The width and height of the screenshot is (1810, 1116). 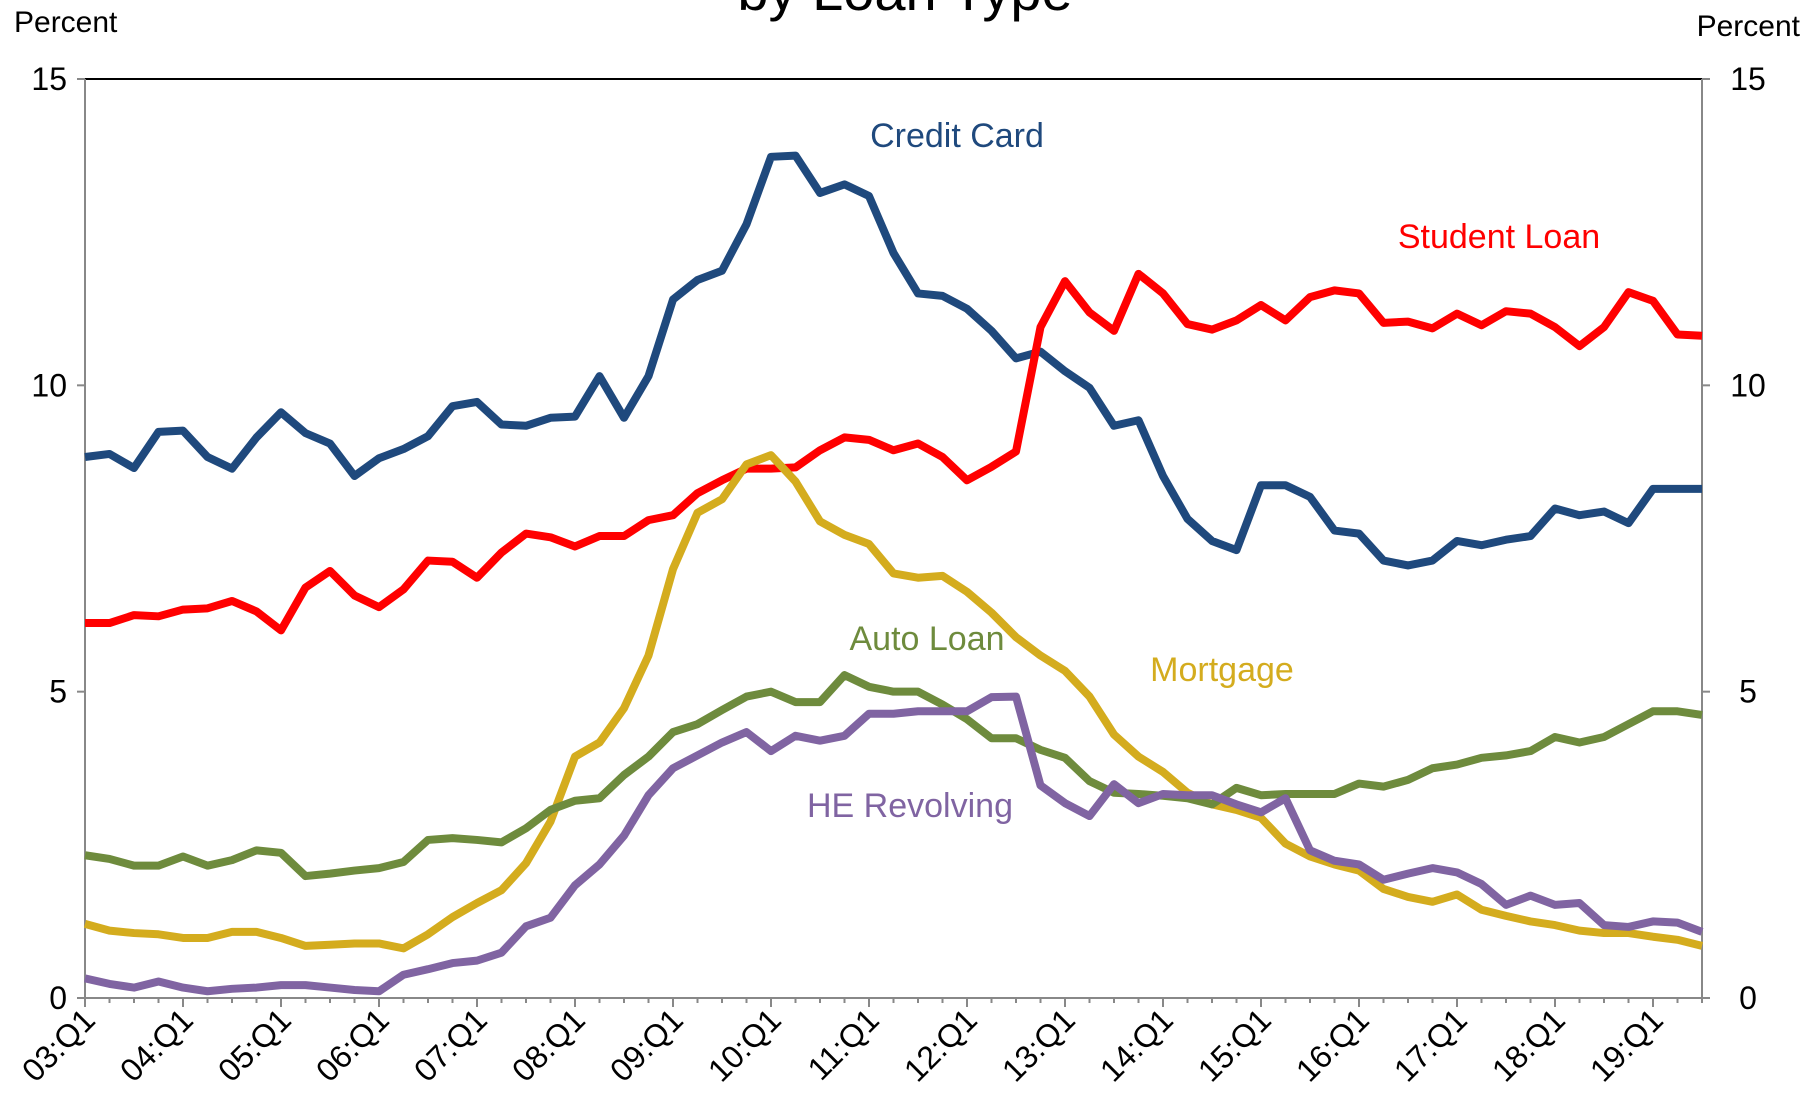 I want to click on series-label: Student Loan, so click(x=1499, y=237).